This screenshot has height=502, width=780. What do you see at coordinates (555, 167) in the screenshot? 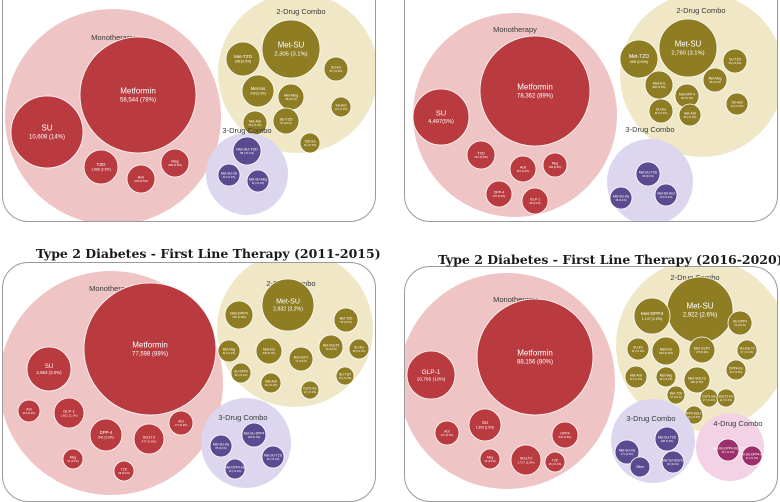
I see `bubble-value-meg: 169 (0.2%)` at bounding box center [555, 167].